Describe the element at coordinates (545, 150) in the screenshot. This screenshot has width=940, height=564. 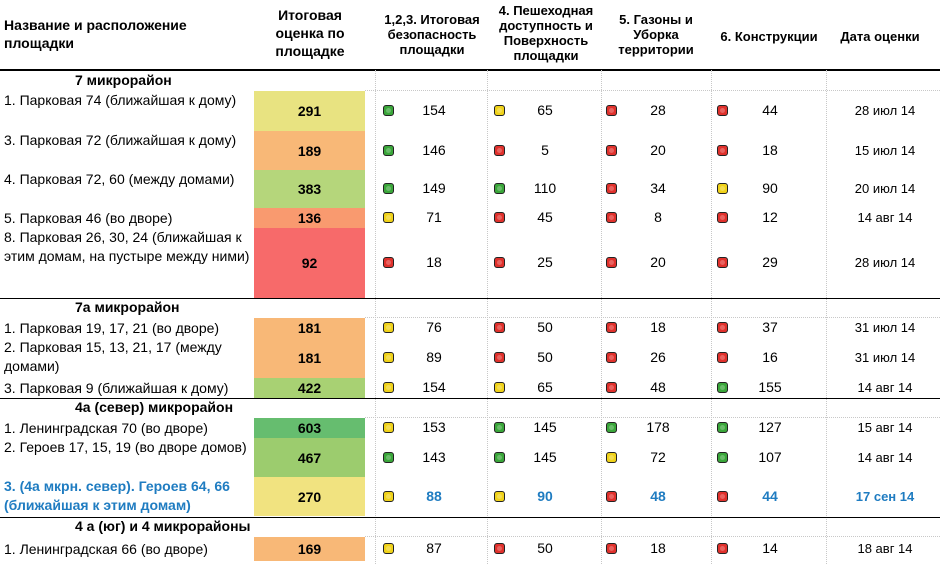
I see `access-value: 5` at that location.